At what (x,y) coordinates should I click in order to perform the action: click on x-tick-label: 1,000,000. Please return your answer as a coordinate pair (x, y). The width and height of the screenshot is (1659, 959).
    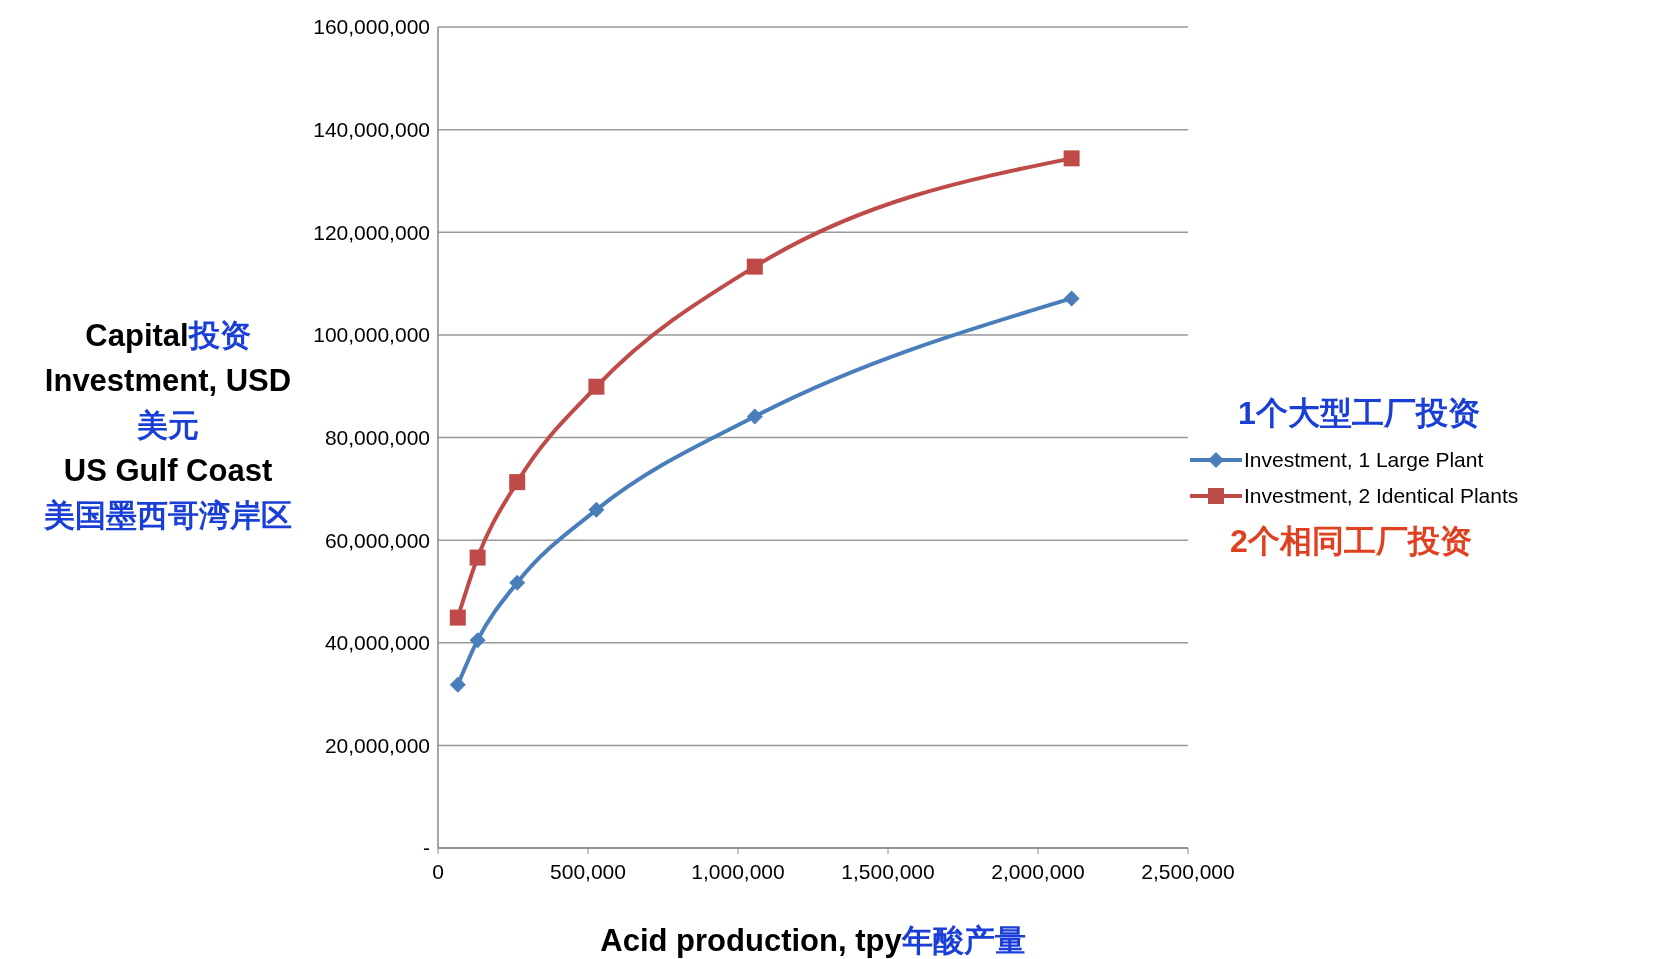
    Looking at the image, I should click on (738, 871).